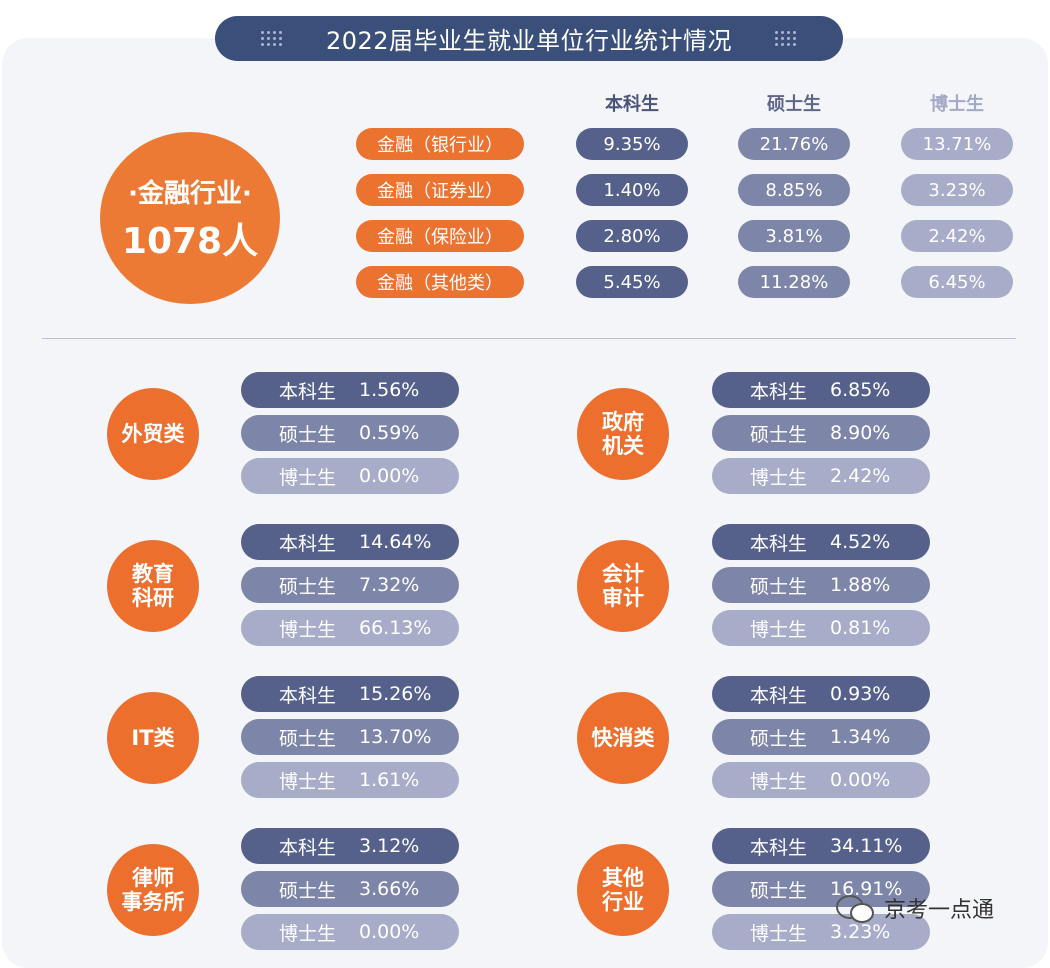 The width and height of the screenshot is (1050, 968). Describe the element at coordinates (856, 908) in the screenshot. I see `wechat-icon` at that location.